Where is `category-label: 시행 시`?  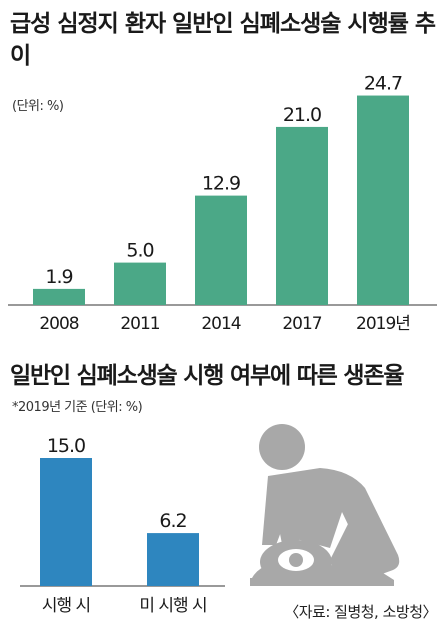
category-label: 시행 시 is located at coordinates (66, 606).